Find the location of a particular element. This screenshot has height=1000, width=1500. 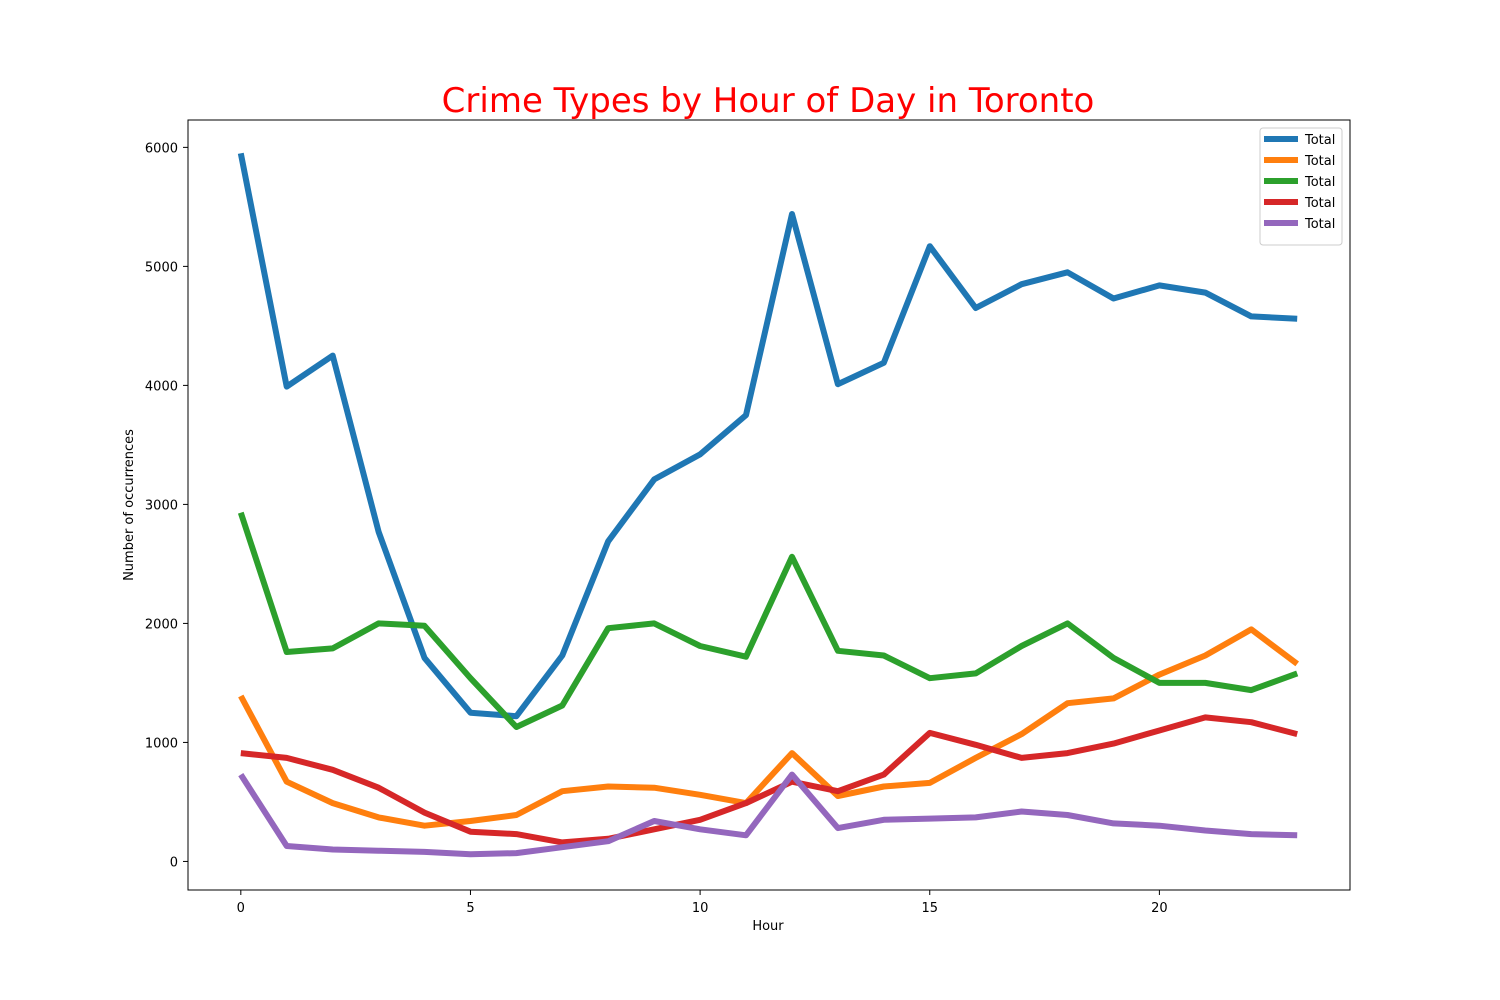

x-tick-label: 20 is located at coordinates (1159, 908).